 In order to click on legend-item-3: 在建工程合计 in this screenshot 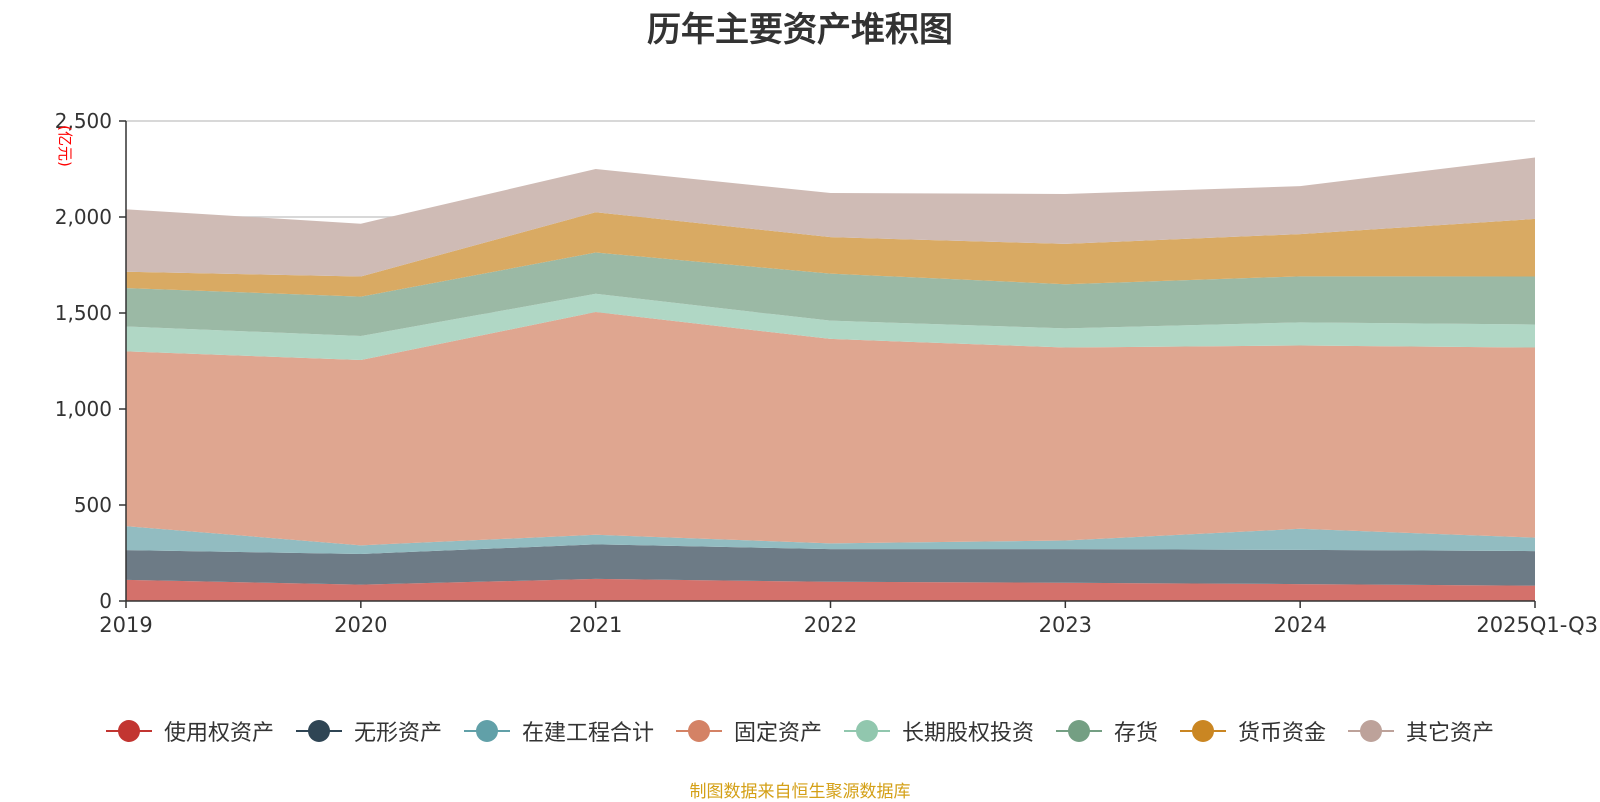, I will do `click(558, 731)`.